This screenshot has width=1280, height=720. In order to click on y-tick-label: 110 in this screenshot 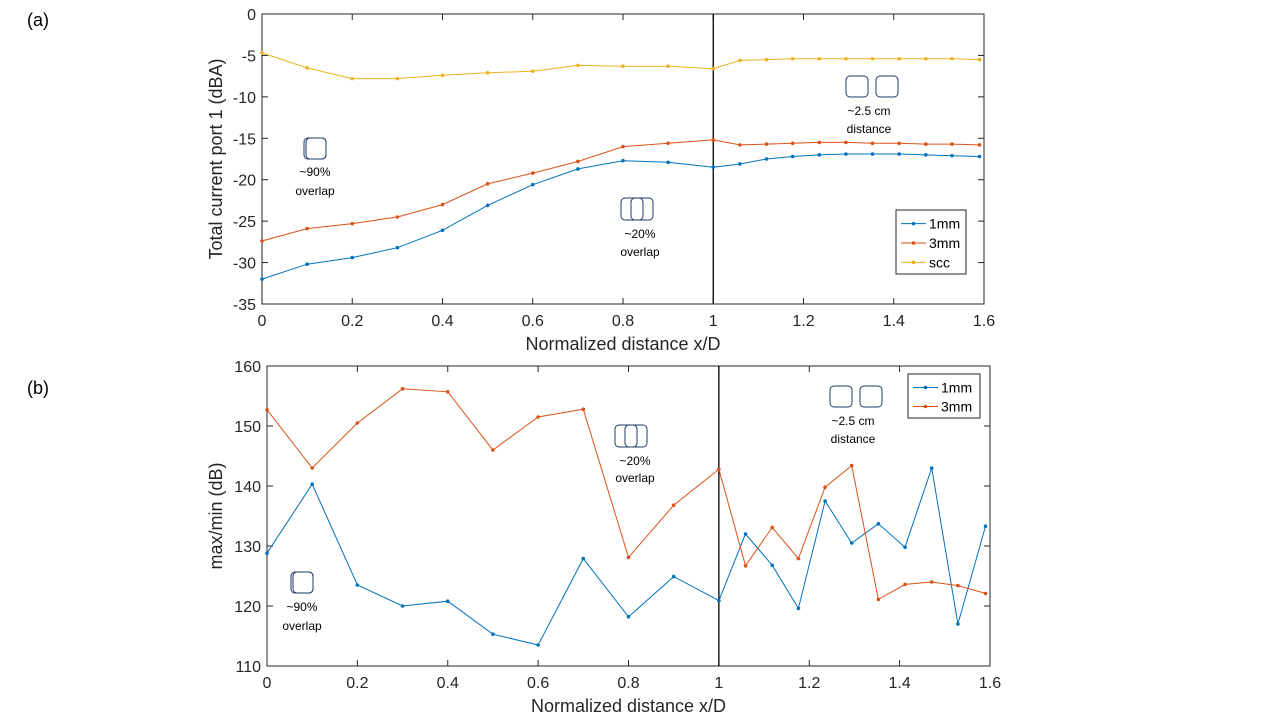, I will do `click(248, 667)`.